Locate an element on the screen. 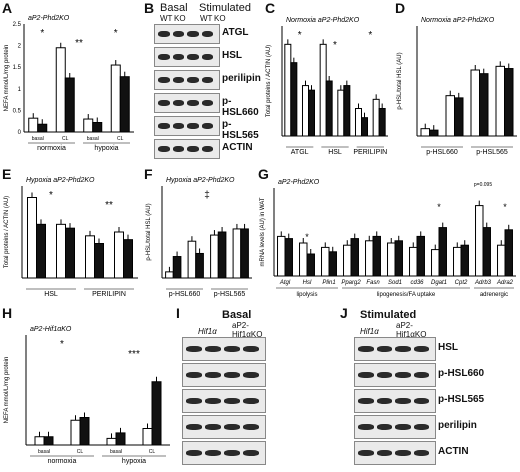  gene-label: Cpt2 is located at coordinates (461, 283).